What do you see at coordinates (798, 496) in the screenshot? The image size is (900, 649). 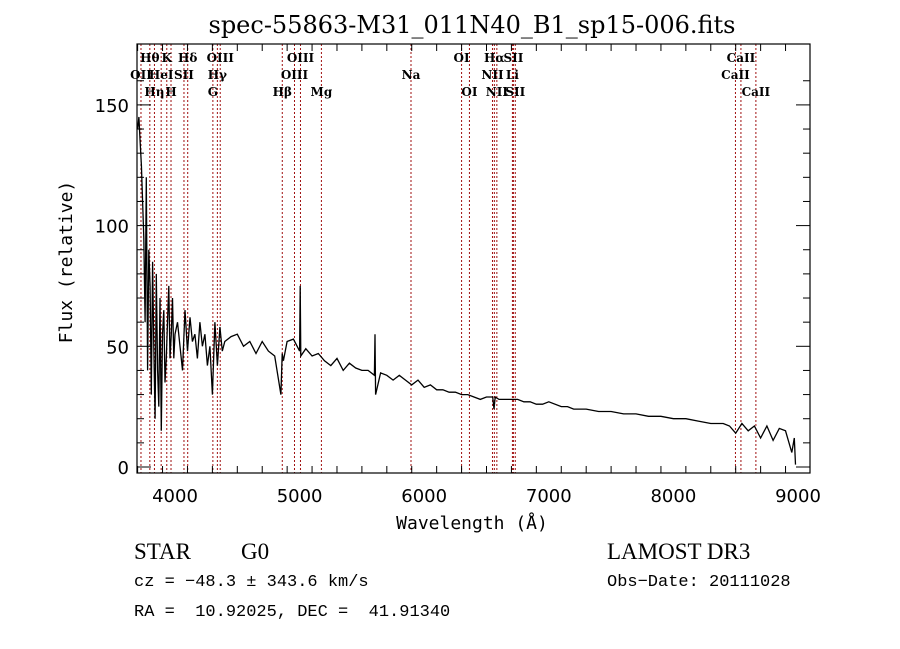 I see `x-tick-label: 9000` at bounding box center [798, 496].